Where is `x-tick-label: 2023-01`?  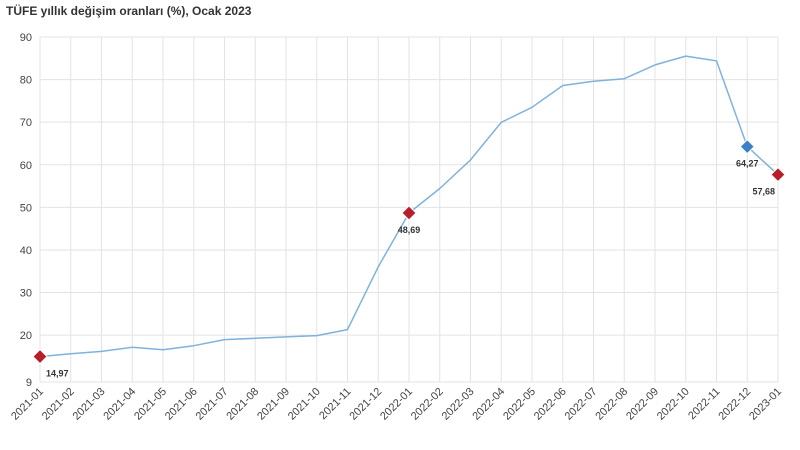 x-tick-label: 2023-01 is located at coordinates (765, 404).